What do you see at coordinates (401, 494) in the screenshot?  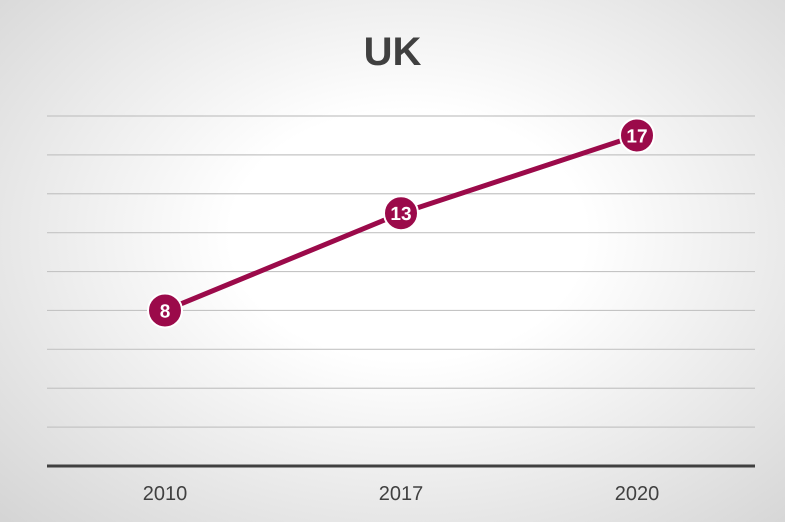 I see `x-tick-label: 2017` at bounding box center [401, 494].